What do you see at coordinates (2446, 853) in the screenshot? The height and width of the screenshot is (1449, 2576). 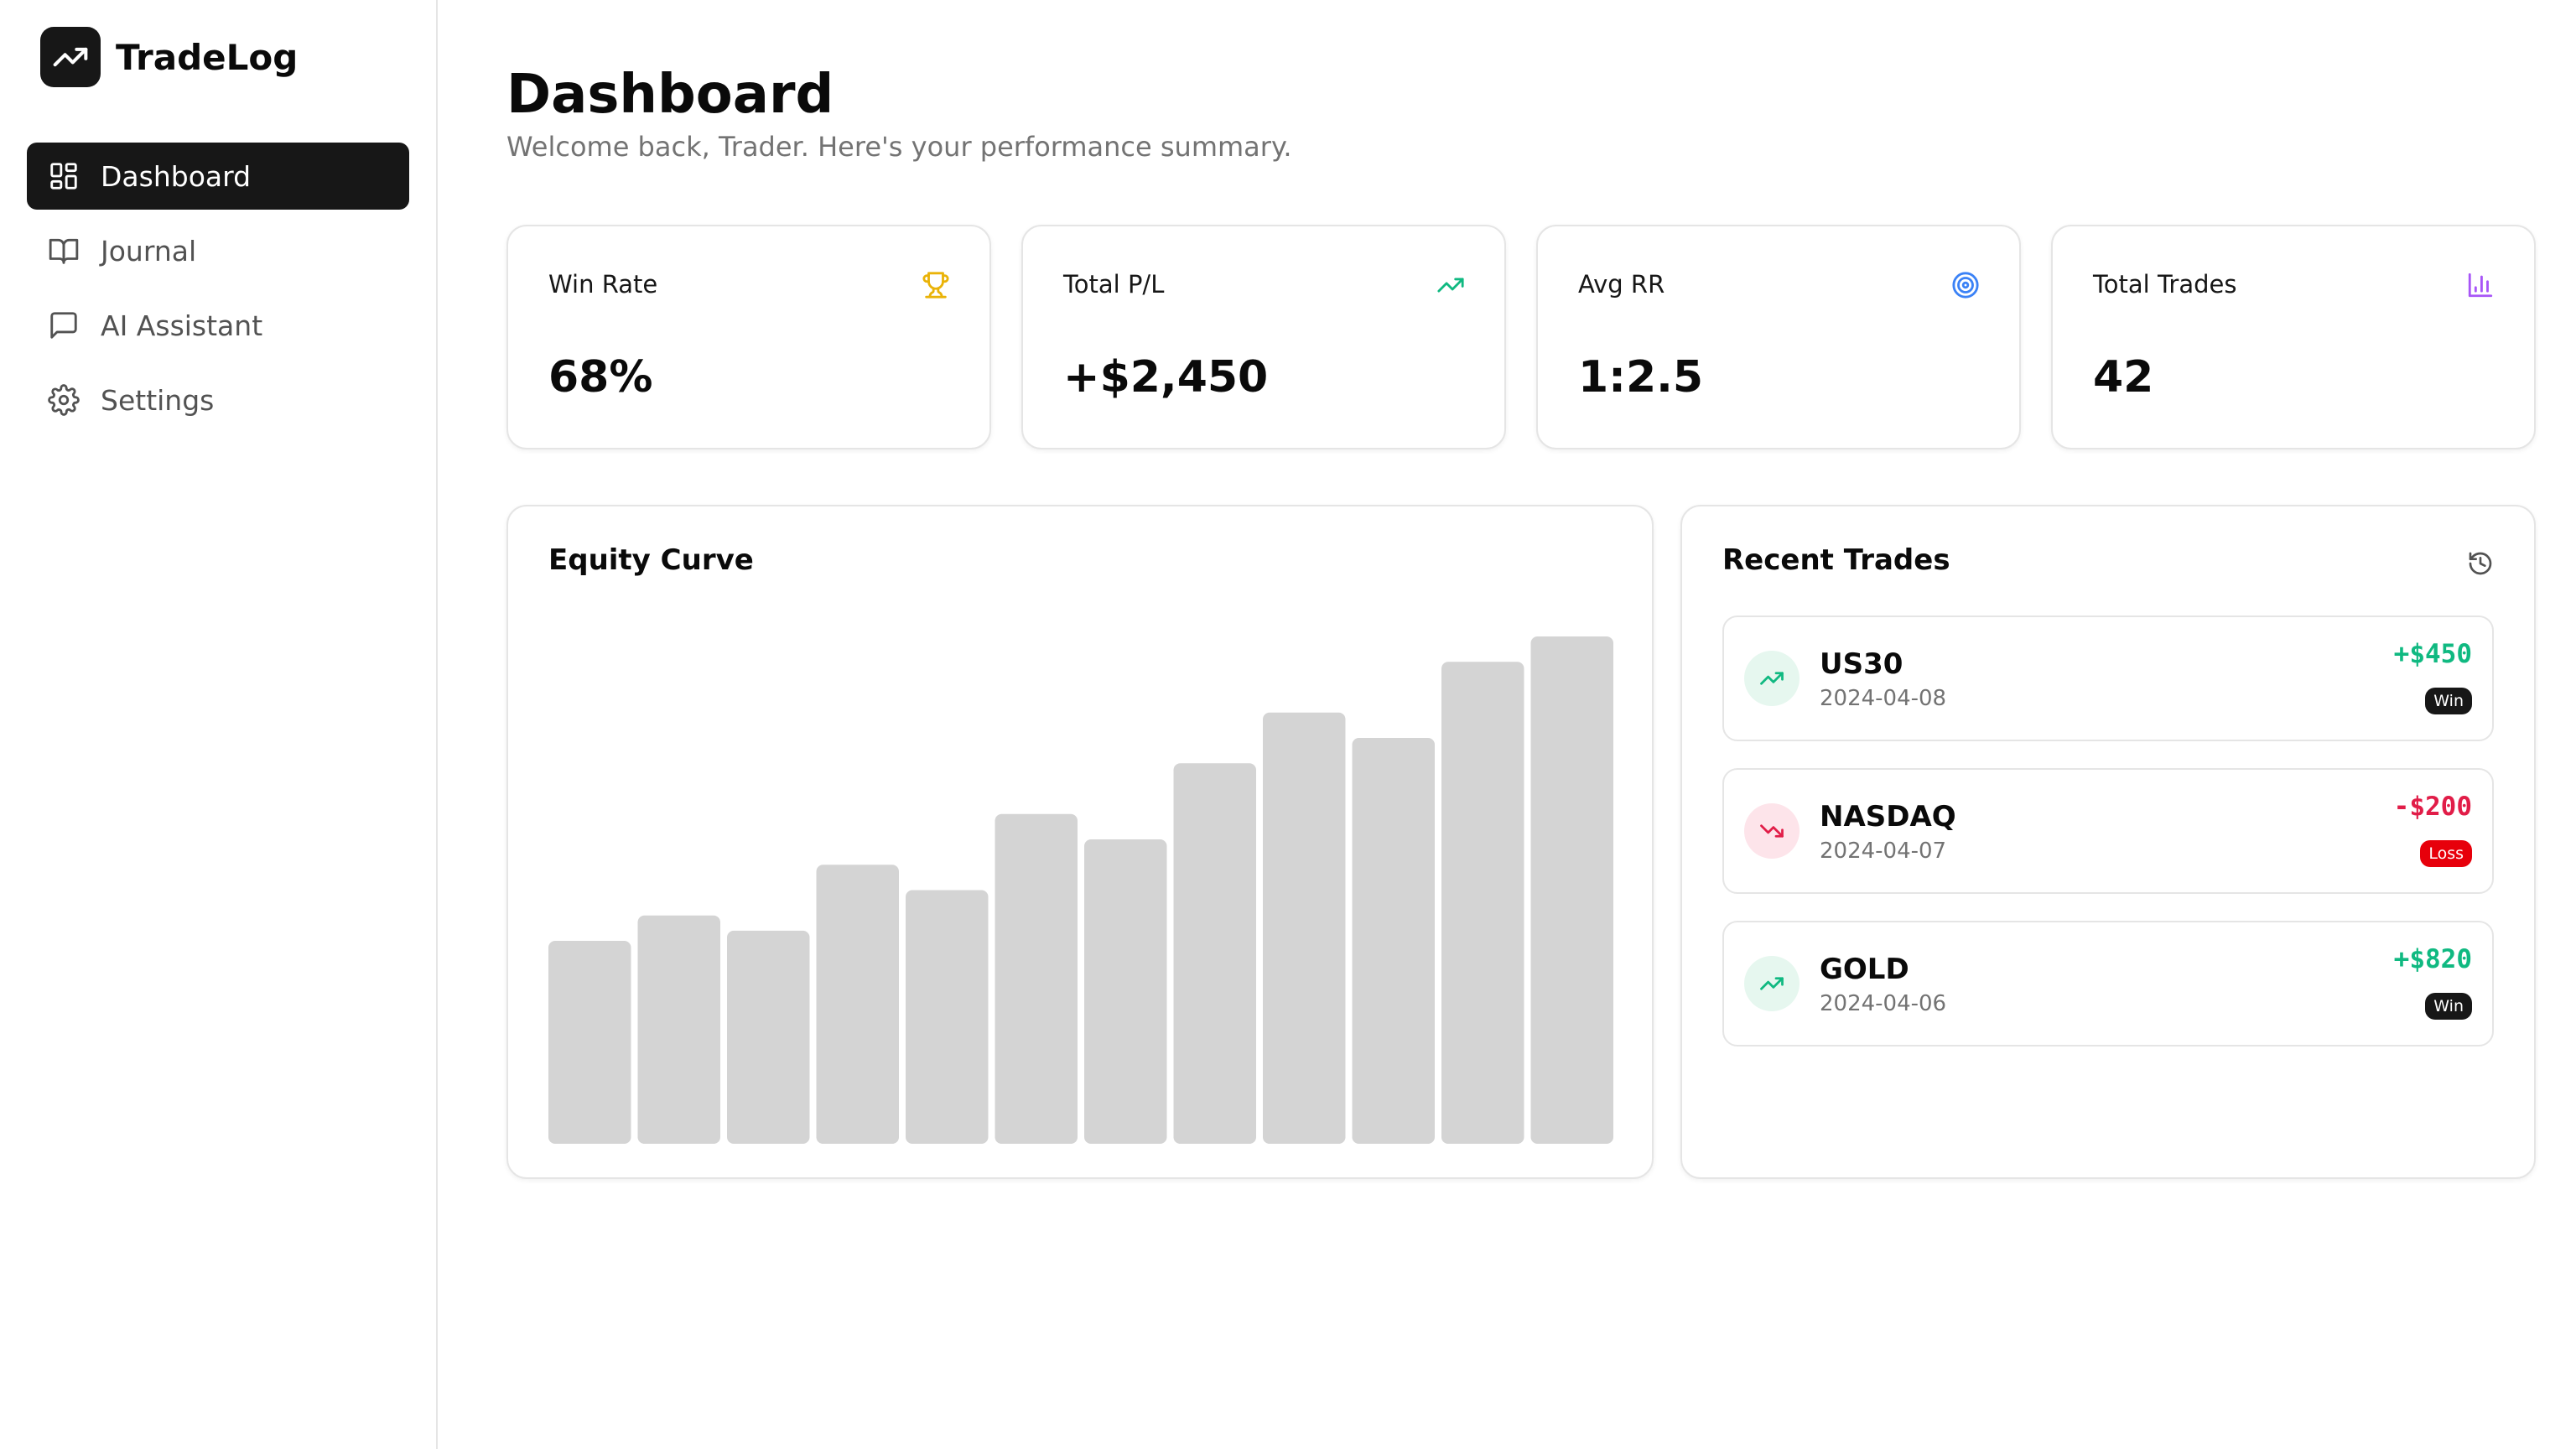 I see `status-badge: Loss` at bounding box center [2446, 853].